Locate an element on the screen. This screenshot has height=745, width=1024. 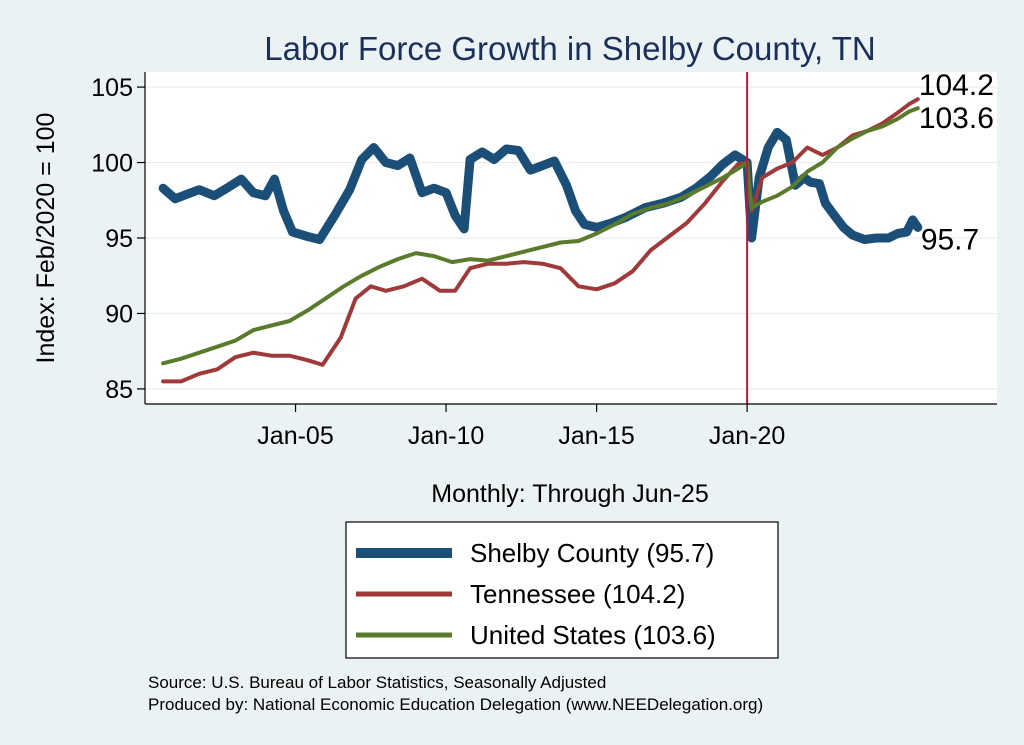
series-line-shelby-county is located at coordinates (540, 185).